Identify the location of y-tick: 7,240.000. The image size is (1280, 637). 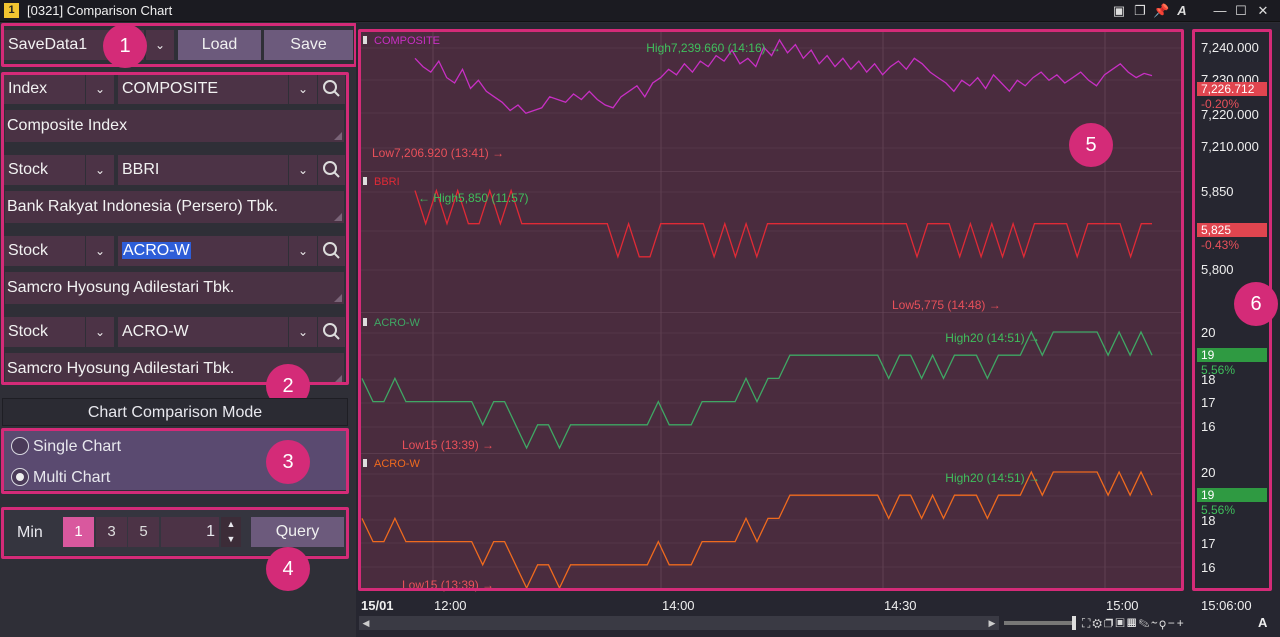
(1230, 47).